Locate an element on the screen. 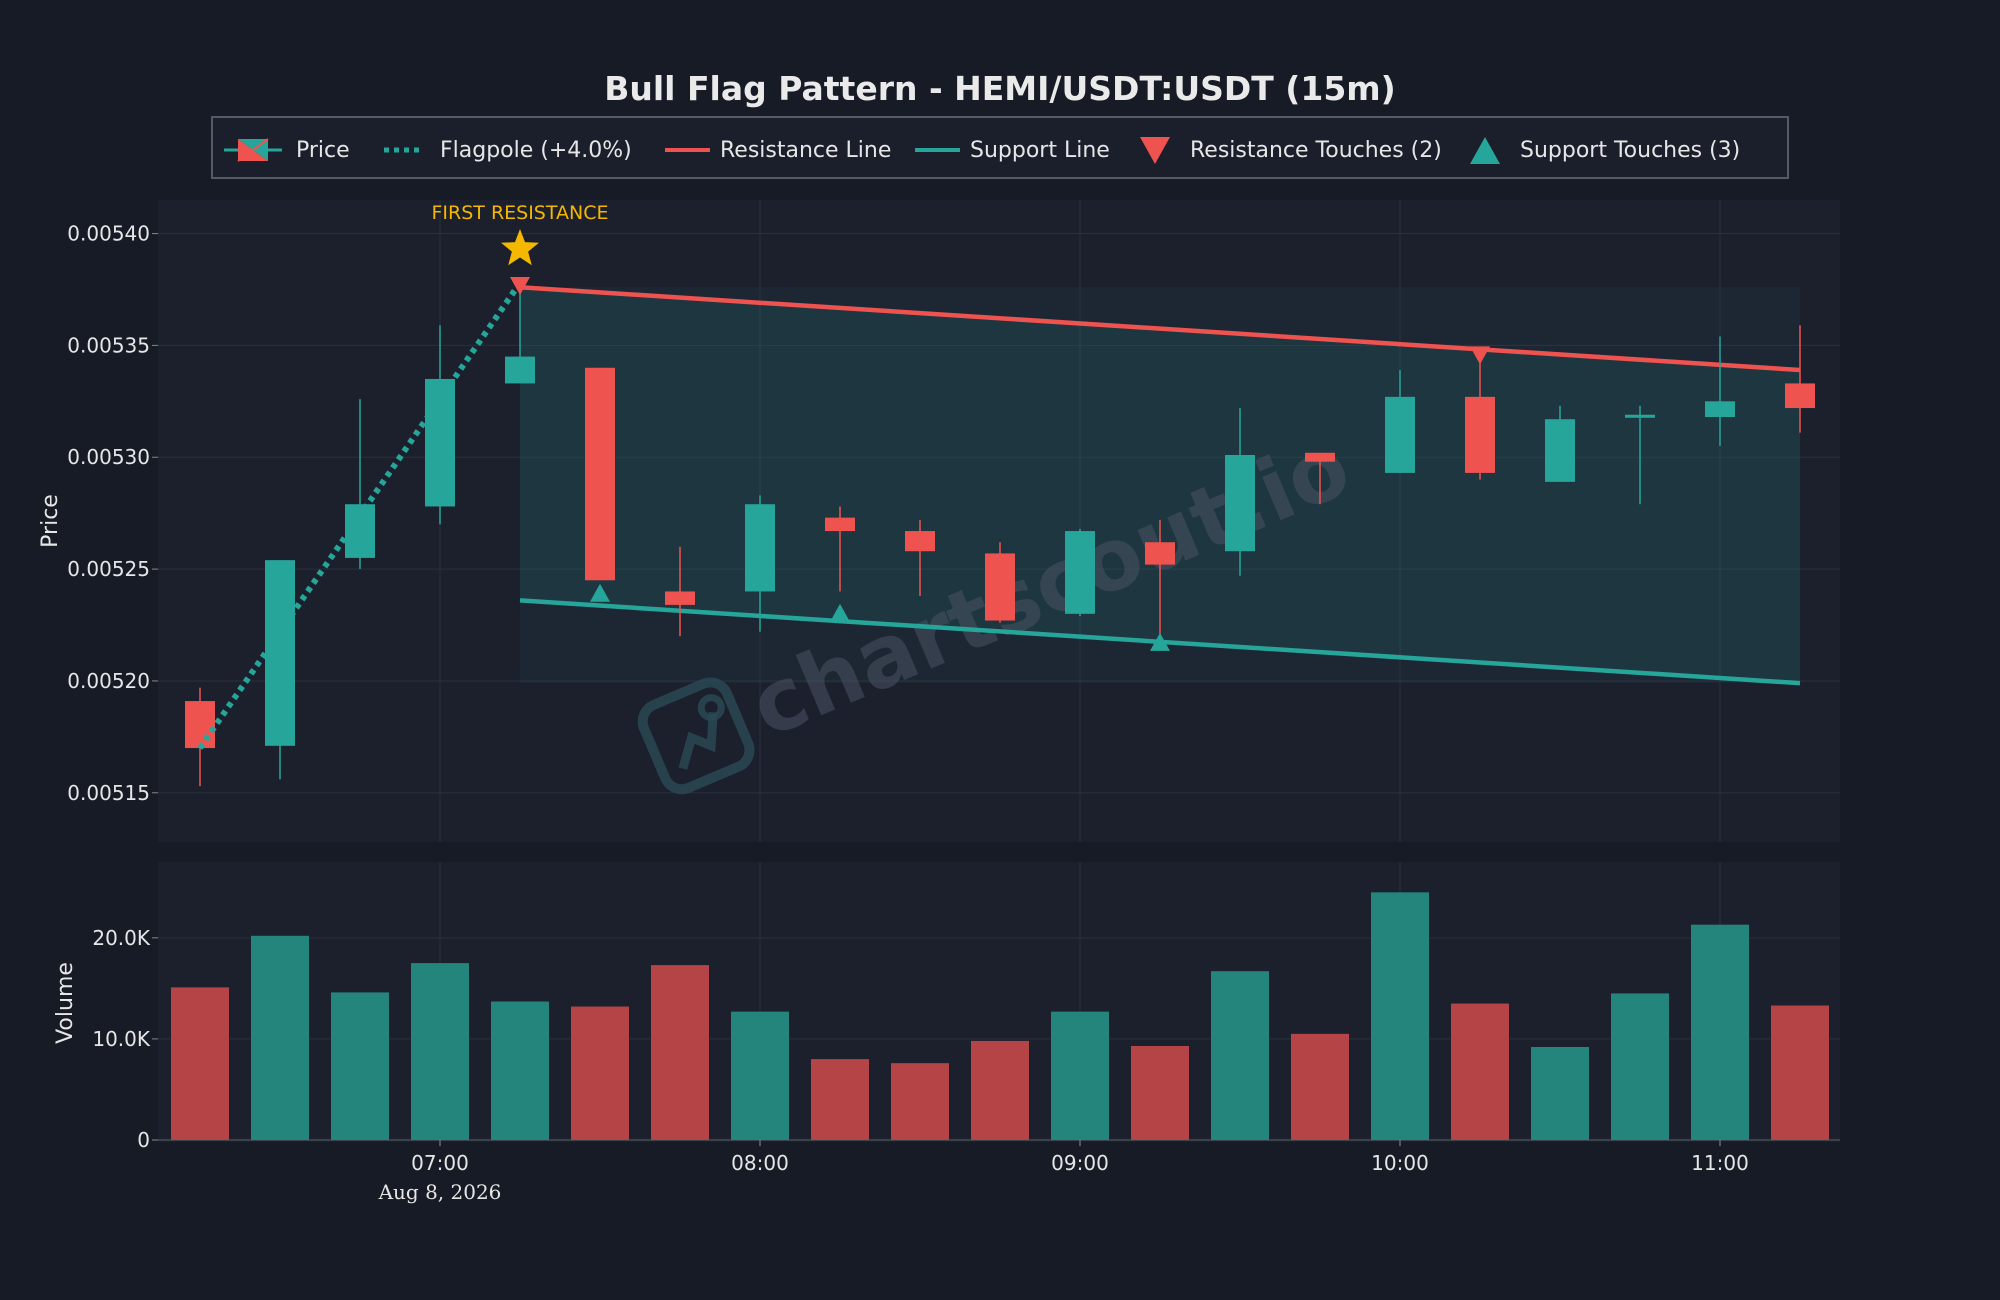 This screenshot has height=1300, width=2000. legend-label-support-touches: Support Touches (3) is located at coordinates (1630, 150).